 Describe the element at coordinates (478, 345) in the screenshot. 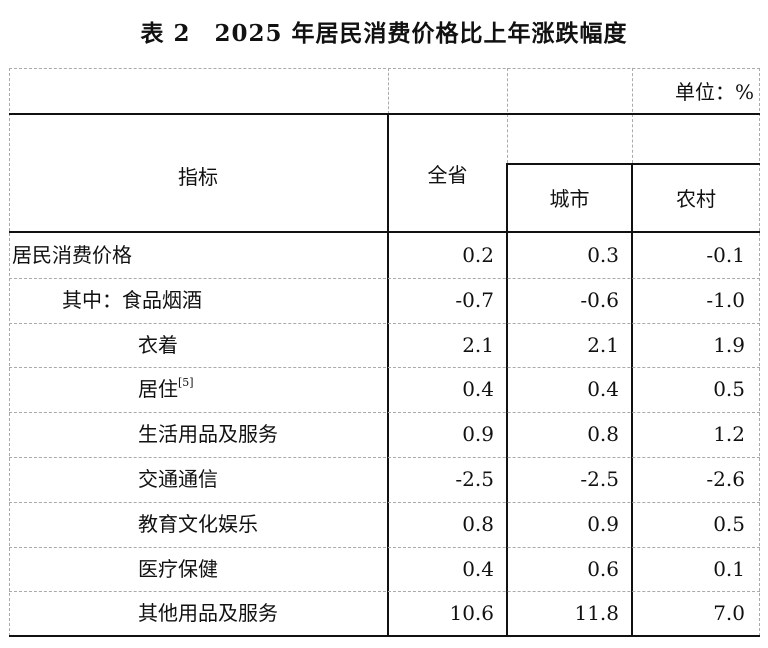

I see `province-value: 2.1` at that location.